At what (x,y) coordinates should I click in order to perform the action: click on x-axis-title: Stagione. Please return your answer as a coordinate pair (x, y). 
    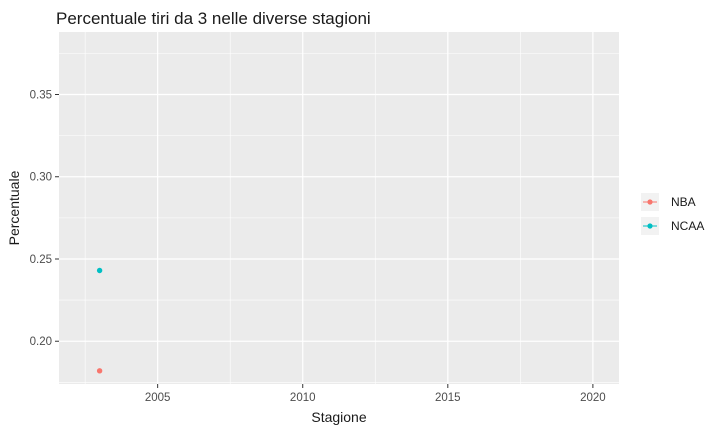
    Looking at the image, I should click on (338, 417).